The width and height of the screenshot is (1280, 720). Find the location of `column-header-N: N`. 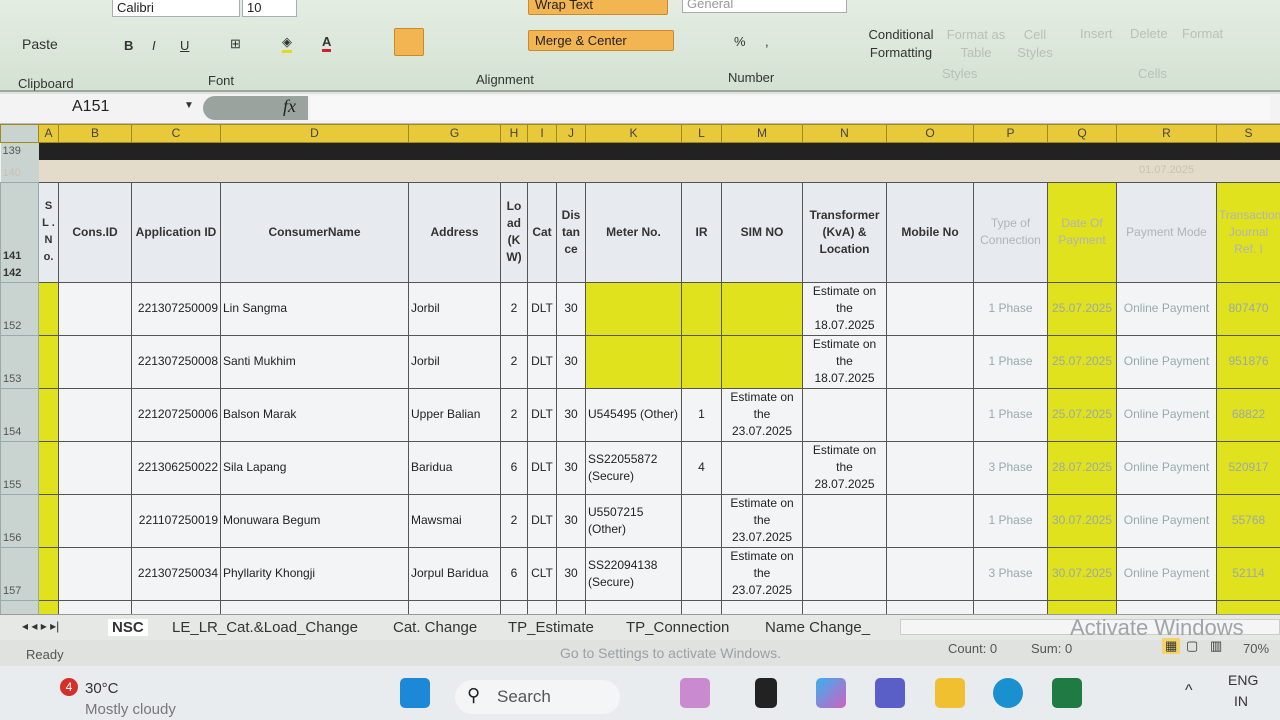

column-header-N: N is located at coordinates (844, 133).